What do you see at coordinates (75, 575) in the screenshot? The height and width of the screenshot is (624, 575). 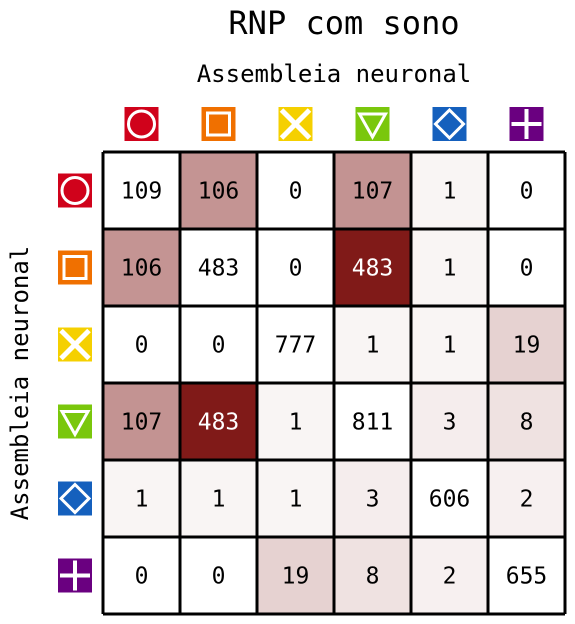 I see `row-symbol-plus-icon` at bounding box center [75, 575].